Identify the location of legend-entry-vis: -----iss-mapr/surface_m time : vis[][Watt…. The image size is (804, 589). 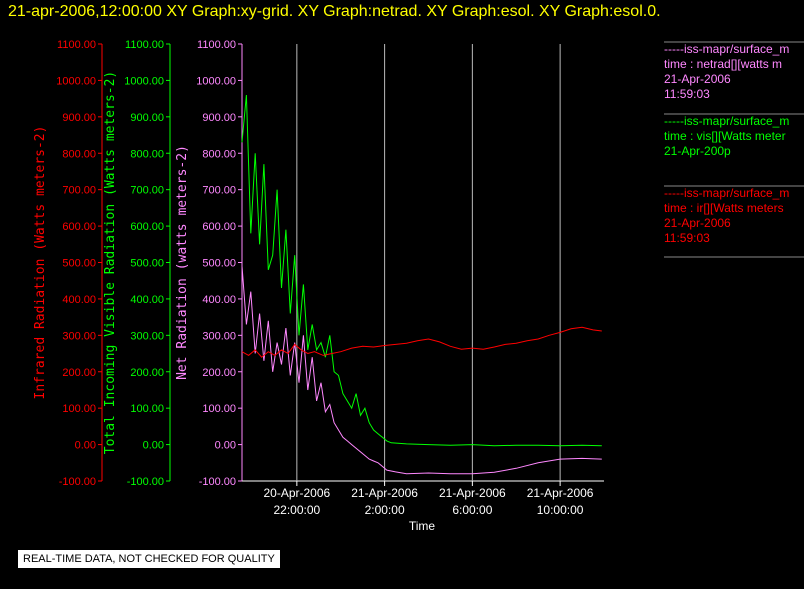
(726, 136).